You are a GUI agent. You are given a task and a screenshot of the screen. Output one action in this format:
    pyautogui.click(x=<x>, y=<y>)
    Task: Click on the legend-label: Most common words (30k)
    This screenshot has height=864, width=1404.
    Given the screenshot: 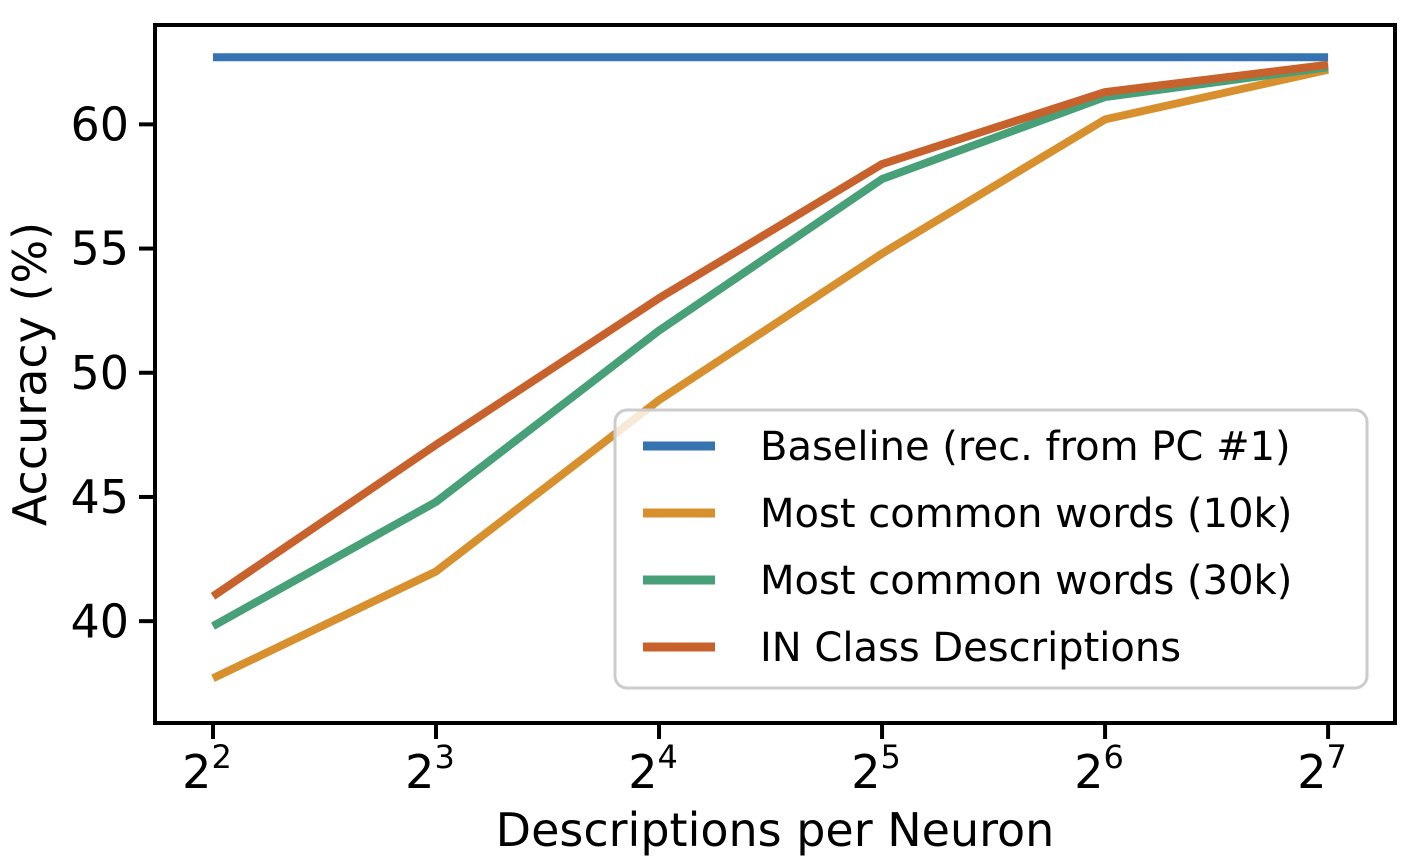 What is the action you would take?
    pyautogui.click(x=1026, y=581)
    